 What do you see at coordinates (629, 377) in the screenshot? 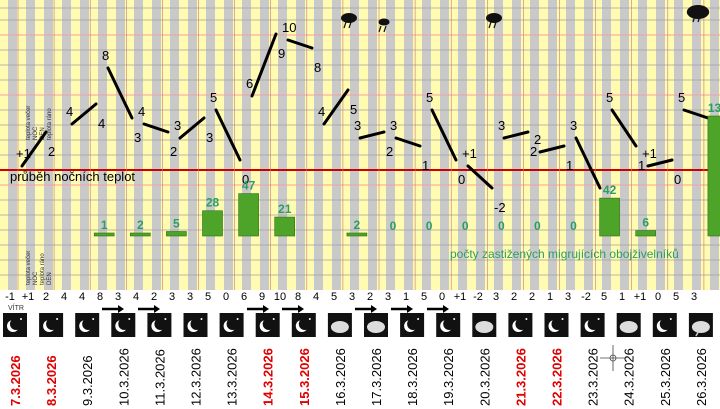
I see `date-label: 24.3.2026` at bounding box center [629, 377].